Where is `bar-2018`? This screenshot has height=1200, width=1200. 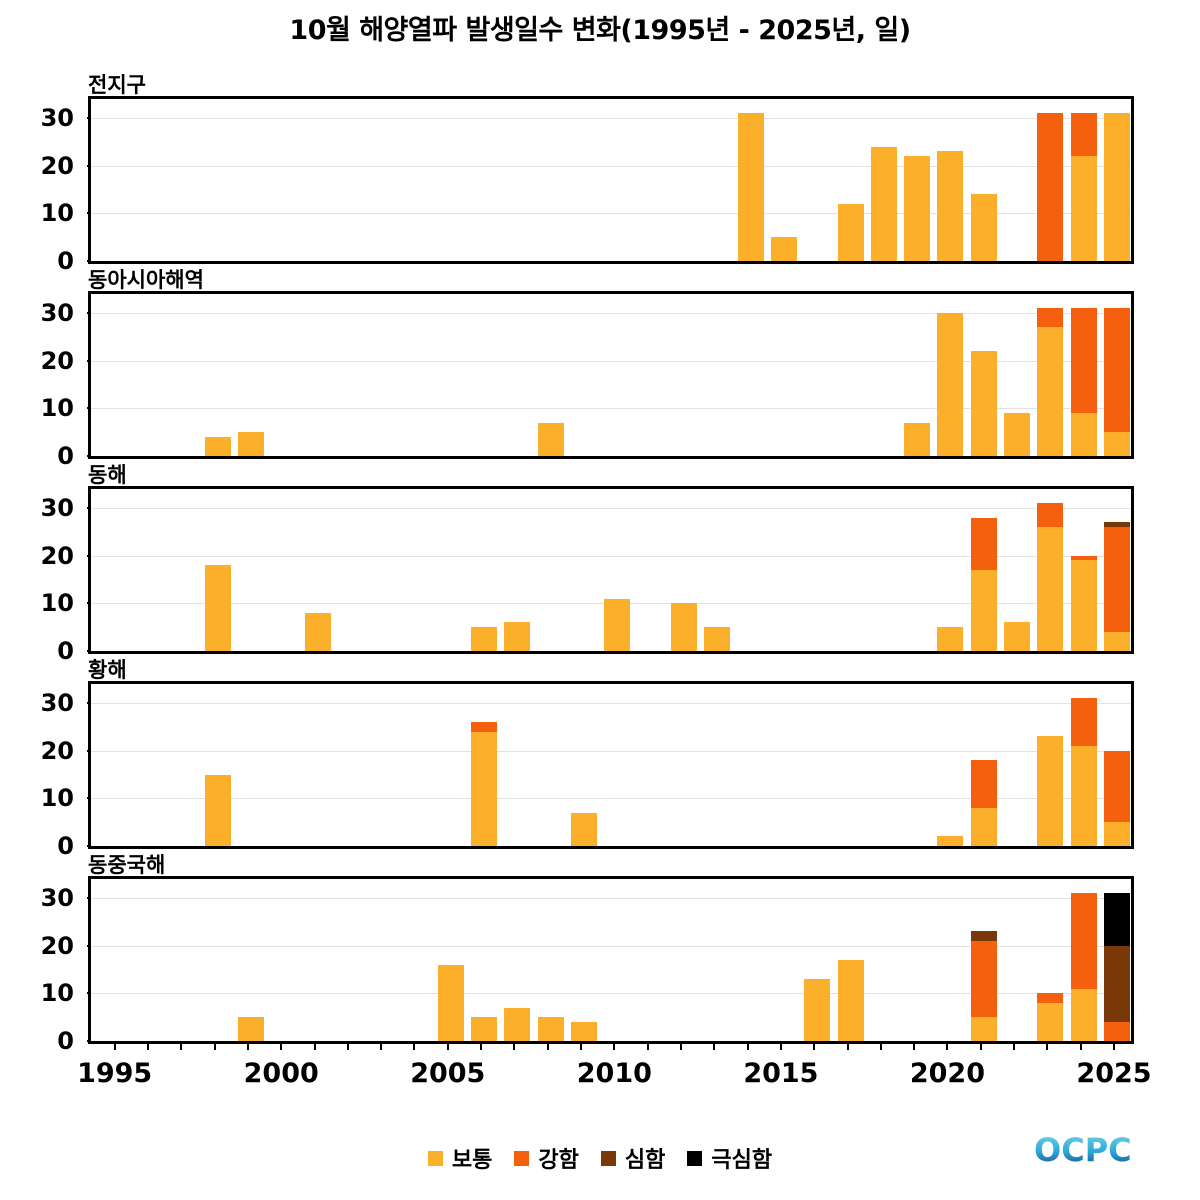 bar-2018 is located at coordinates (883, 203).